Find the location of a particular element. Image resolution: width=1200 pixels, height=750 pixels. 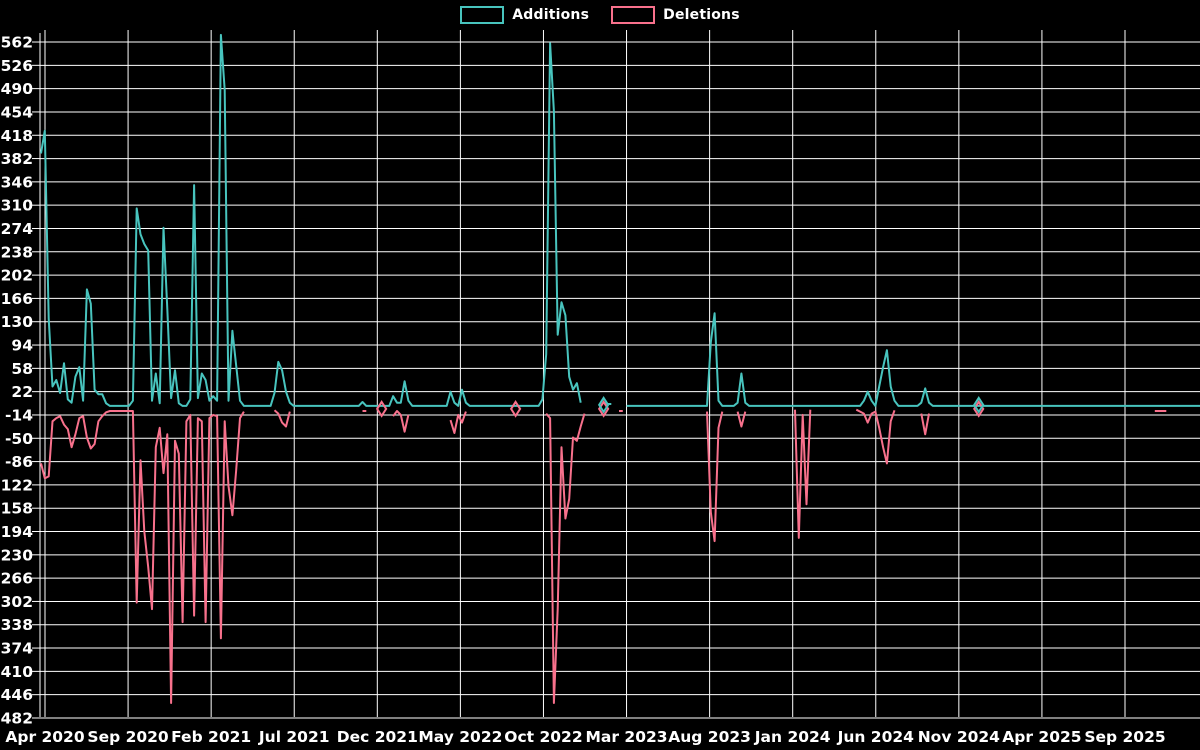

svg-text: 562 is located at coordinates (17, 43).